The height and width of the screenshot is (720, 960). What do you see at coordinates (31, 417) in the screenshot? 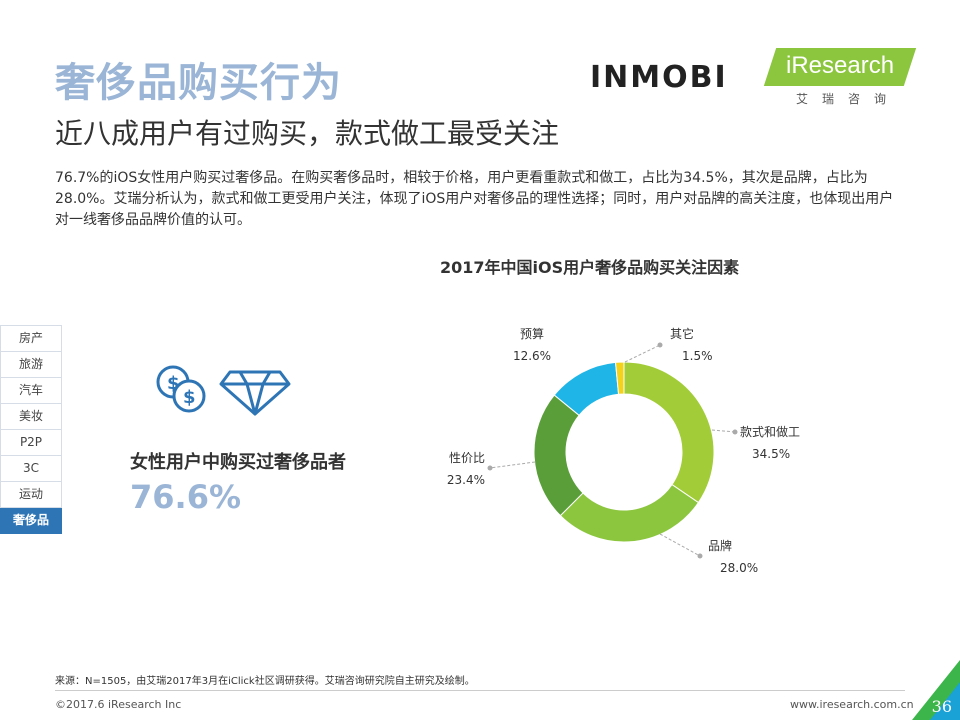
I see `sidebar-item-beauty: 美妆` at bounding box center [31, 417].